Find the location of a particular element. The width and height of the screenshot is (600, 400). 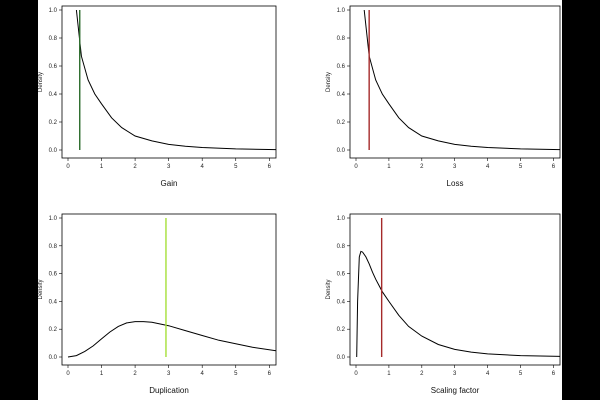

x-axis-label: Gain is located at coordinates (169, 183).